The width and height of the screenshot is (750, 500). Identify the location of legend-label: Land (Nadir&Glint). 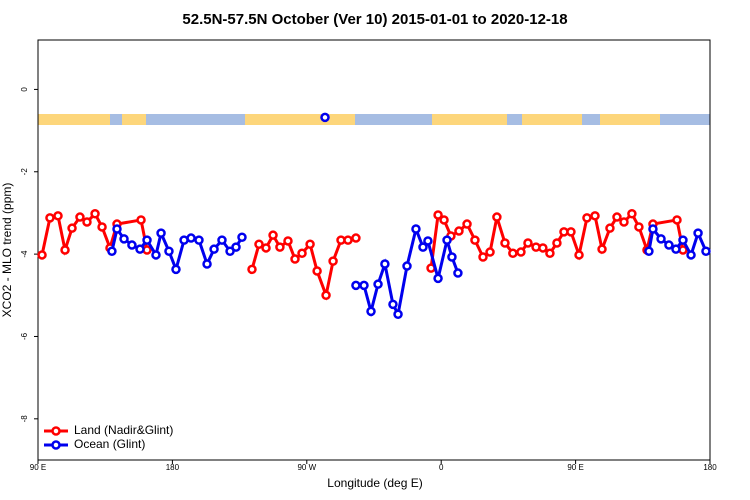
(123, 430).